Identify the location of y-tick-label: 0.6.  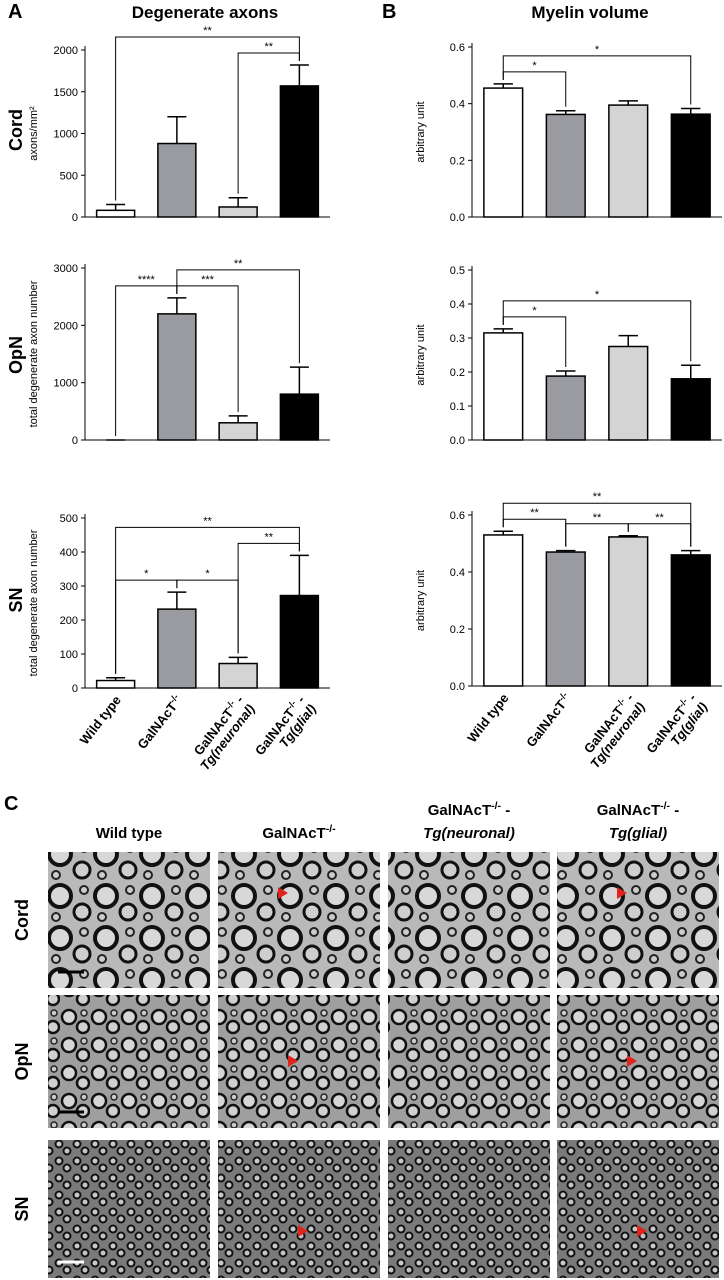
(457, 516).